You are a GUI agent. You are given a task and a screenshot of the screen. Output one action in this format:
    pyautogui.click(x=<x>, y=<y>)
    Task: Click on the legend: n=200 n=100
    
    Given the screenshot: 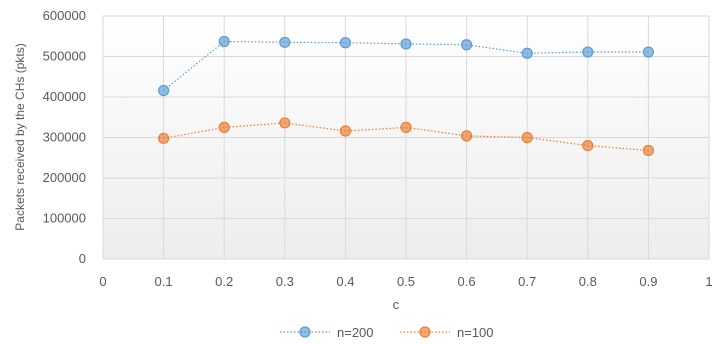 What is the action you would take?
    pyautogui.click(x=387, y=332)
    